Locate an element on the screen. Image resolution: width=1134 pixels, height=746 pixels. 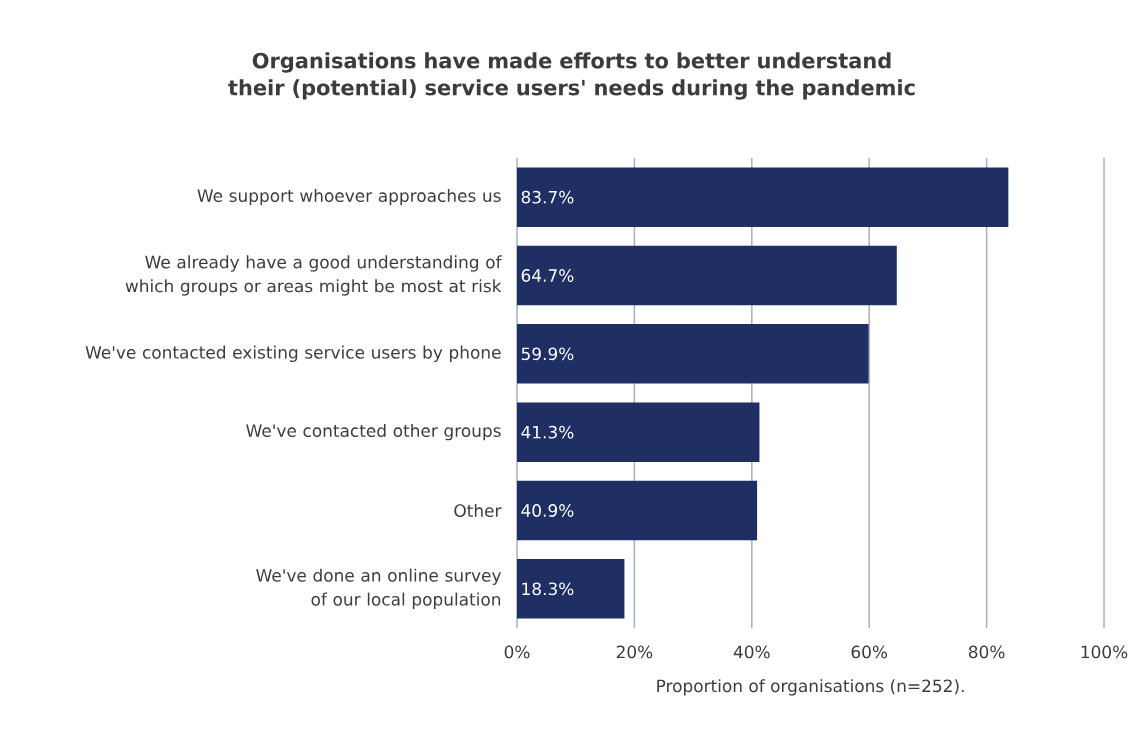
y-tick-label: We've contacted existing service users by phone is located at coordinates (293, 354).